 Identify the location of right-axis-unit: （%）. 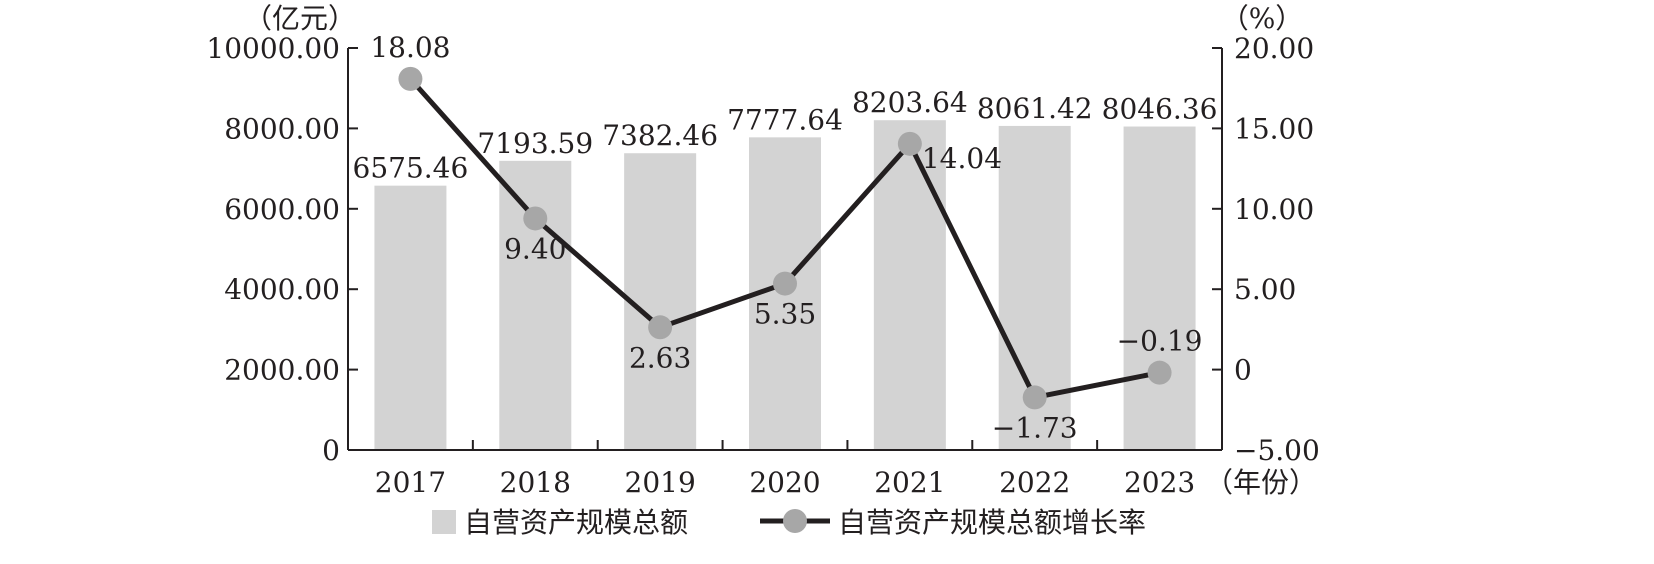
(1262, 18).